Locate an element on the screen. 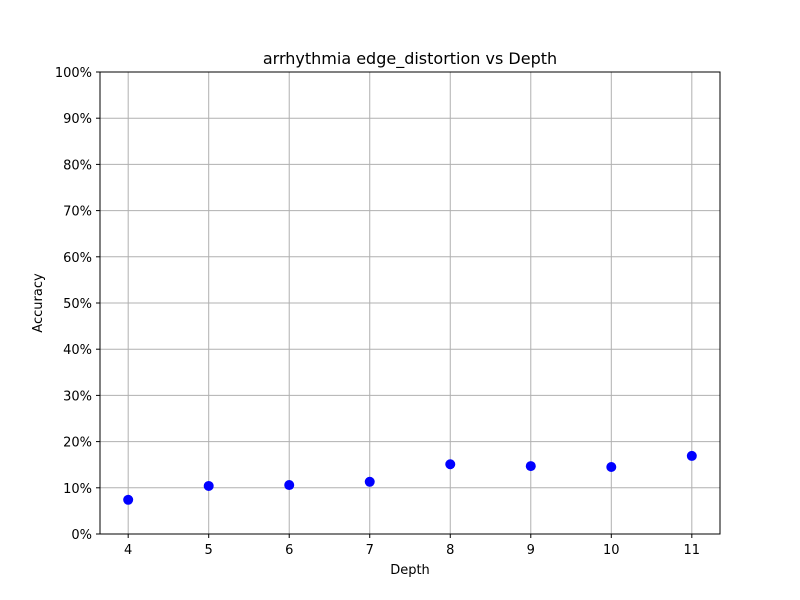 This screenshot has height=600, width=800. x-axis-label: Depth is located at coordinates (410, 570).